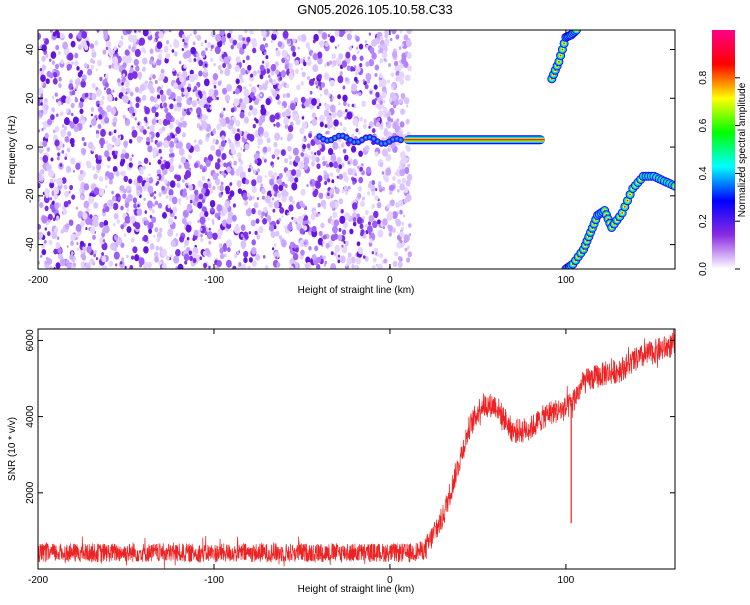 The image size is (750, 605). What do you see at coordinates (374, 9) in the screenshot?
I see `chart-title: GN05.2026.105.10.58.C33` at bounding box center [374, 9].